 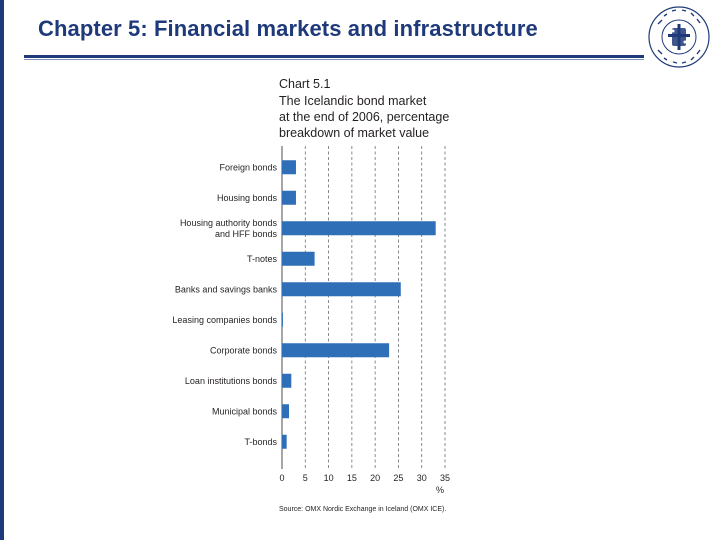 What do you see at coordinates (260, 442) in the screenshot?
I see `category-label: T-bonds` at bounding box center [260, 442].